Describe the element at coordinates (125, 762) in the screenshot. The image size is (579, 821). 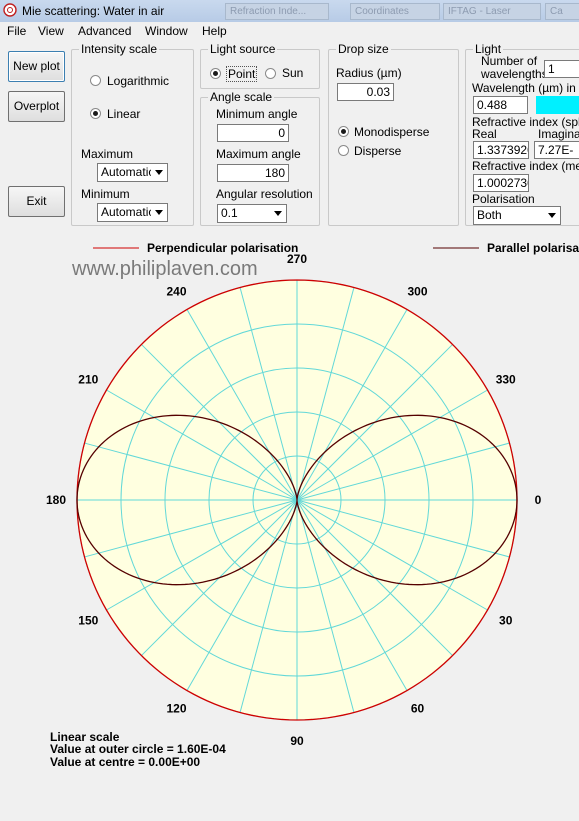
I see `centre-value: Value at centre = 0.00E+00` at that location.